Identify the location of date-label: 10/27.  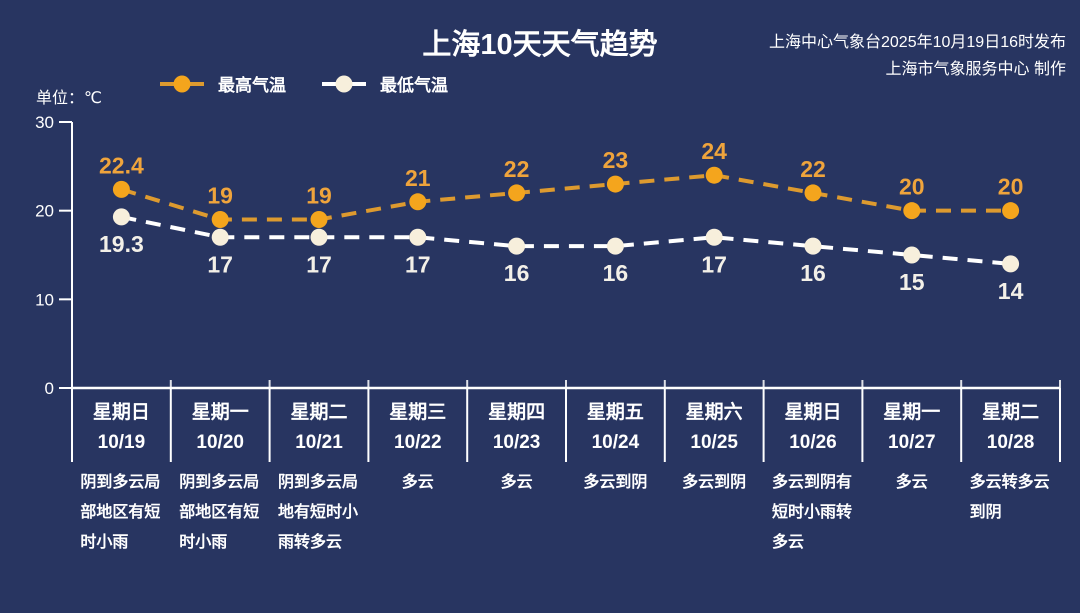
(912, 442).